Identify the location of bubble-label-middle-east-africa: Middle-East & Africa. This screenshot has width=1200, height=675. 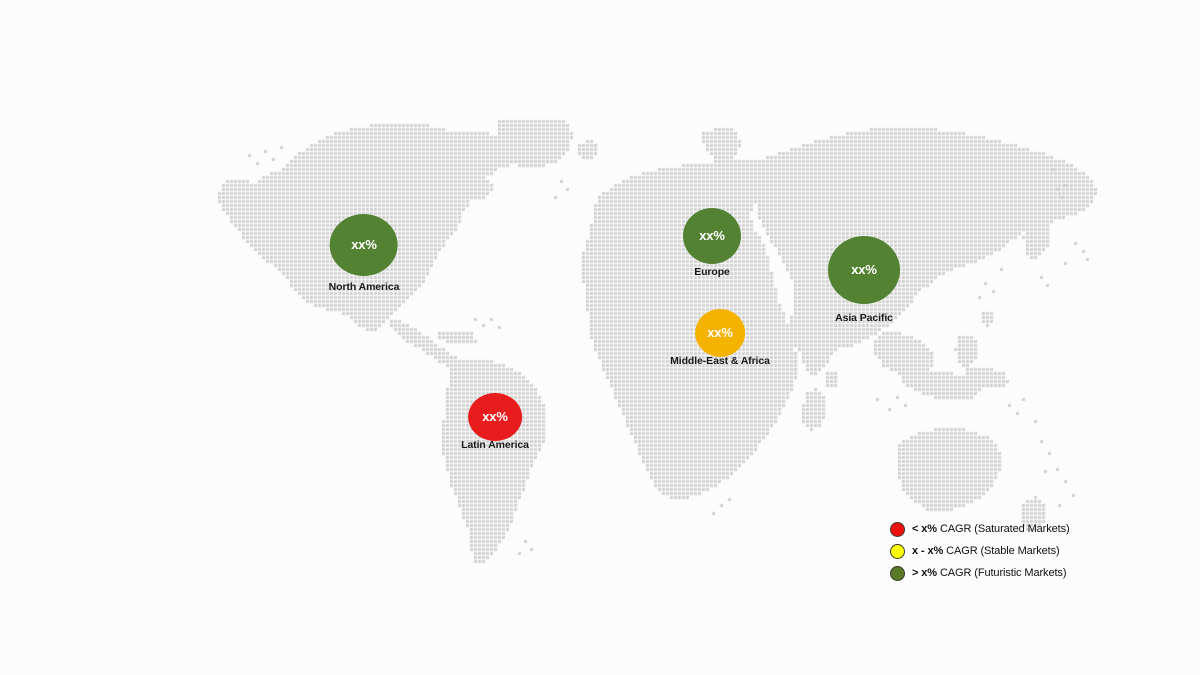
(720, 361).